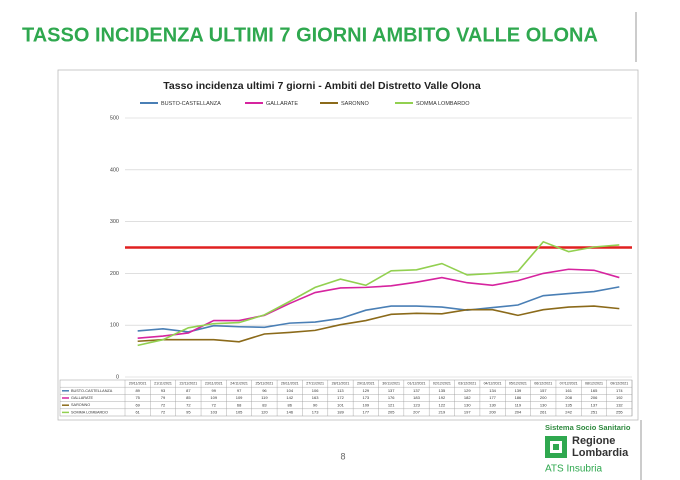 Image resolution: width=680 pixels, height=480 pixels. I want to click on x-tick-label: 22/11/2021, so click(189, 384).